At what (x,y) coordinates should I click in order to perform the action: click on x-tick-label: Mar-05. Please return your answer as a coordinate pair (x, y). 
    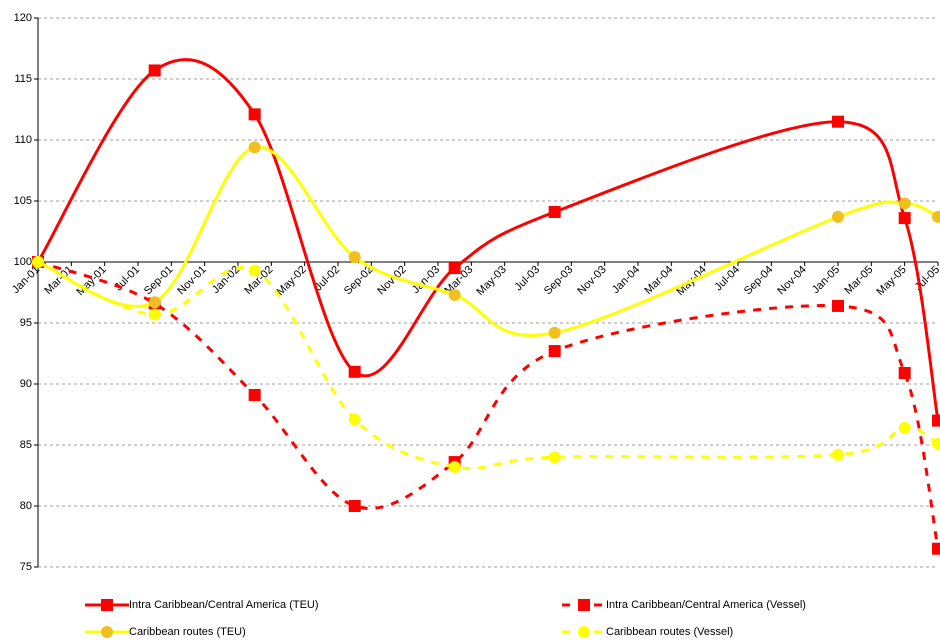
    Looking at the image, I should click on (858, 280).